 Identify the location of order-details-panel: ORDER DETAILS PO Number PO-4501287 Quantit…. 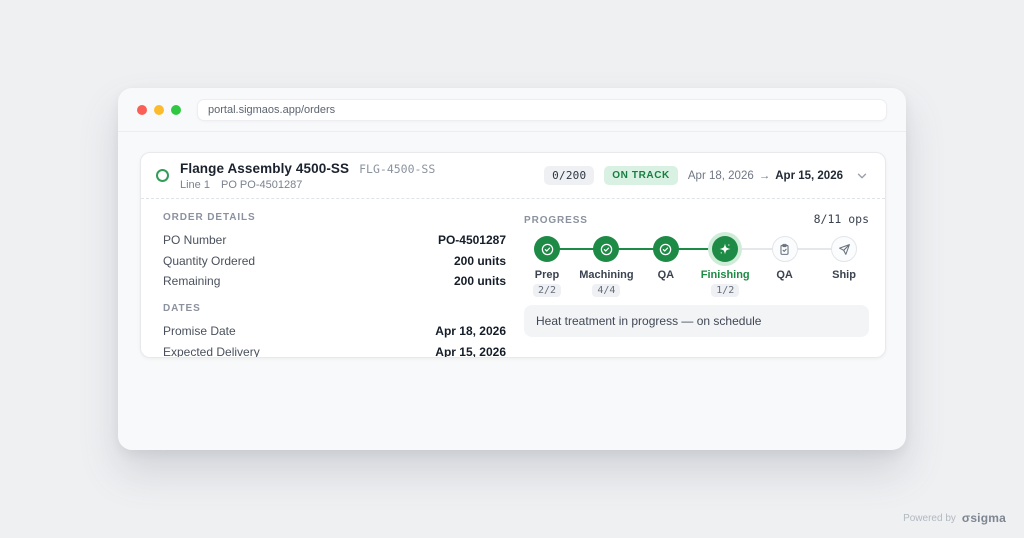
(334, 285).